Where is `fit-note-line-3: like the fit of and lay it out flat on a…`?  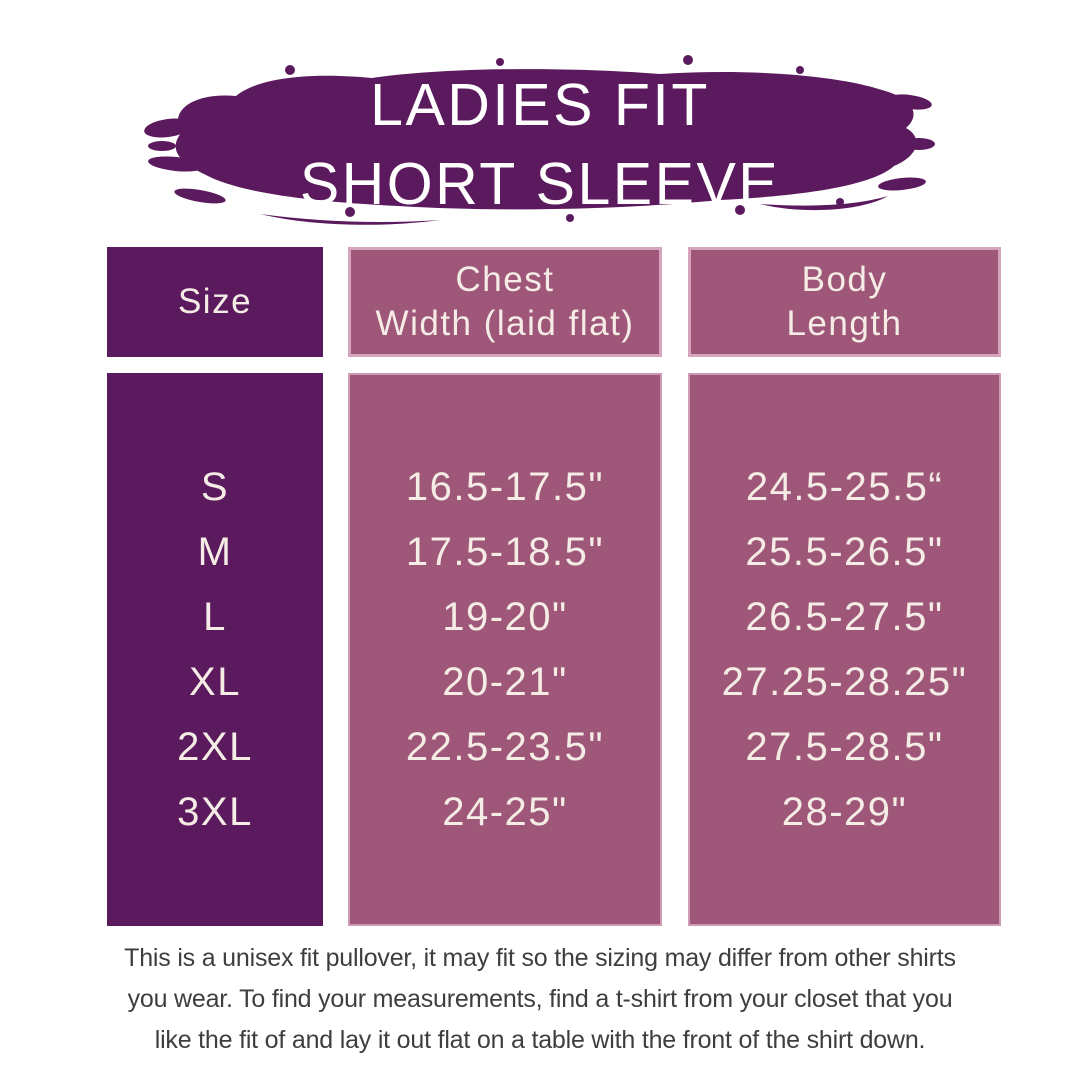
fit-note-line-3: like the fit of and lay it out flat on a… is located at coordinates (540, 1040).